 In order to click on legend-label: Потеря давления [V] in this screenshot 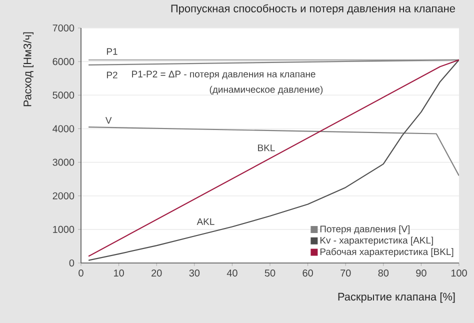, I will do `click(365, 229)`.